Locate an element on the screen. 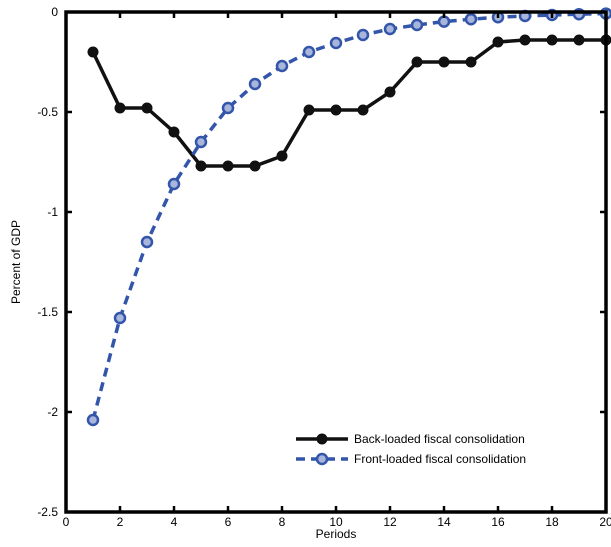 The image size is (611, 547). legend-box is located at coordinates (442, 450).